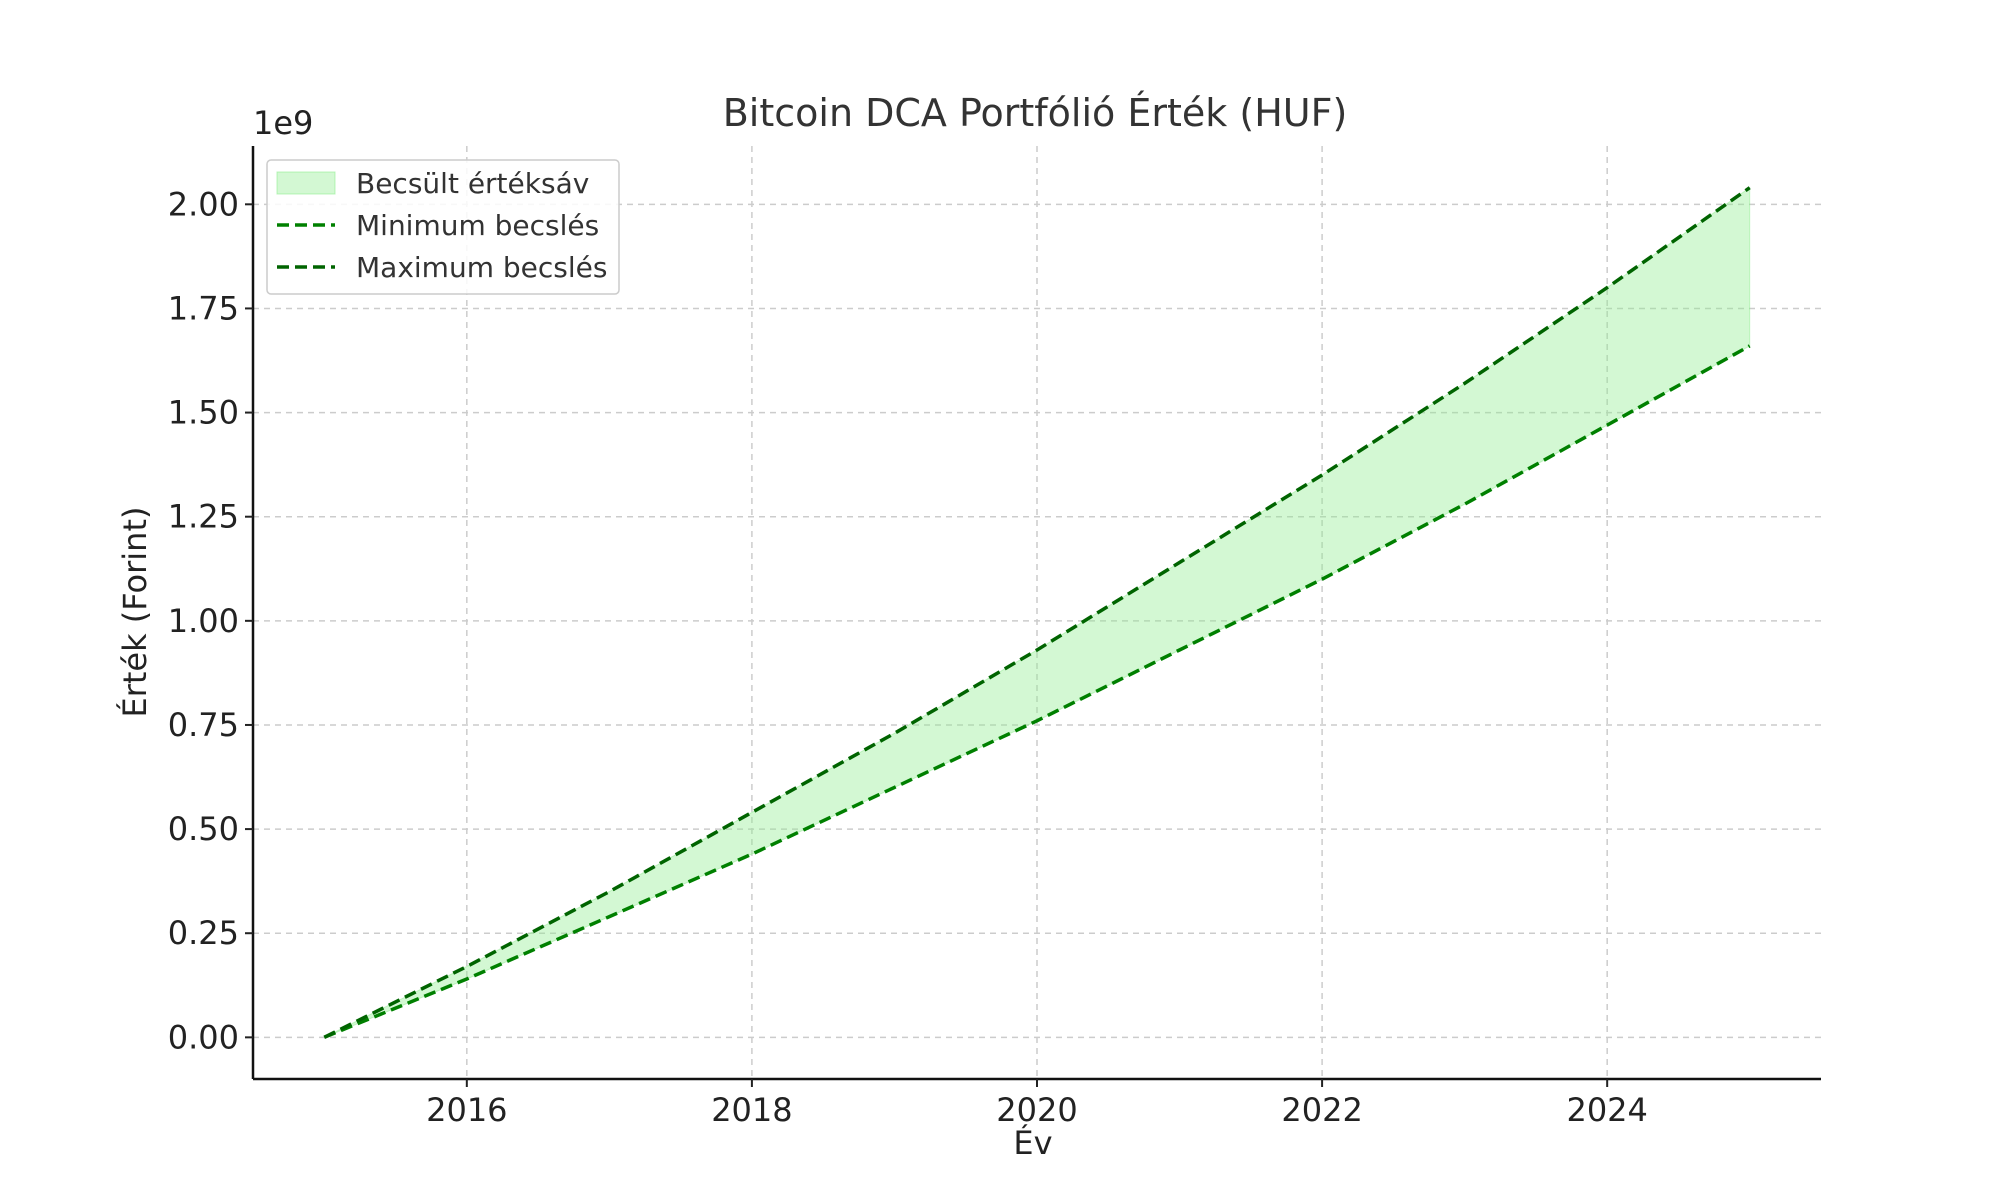  I want to click on x-tick-label: 2020, so click(1036, 1110).